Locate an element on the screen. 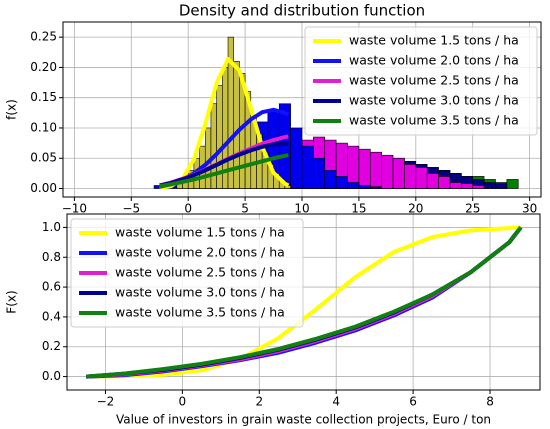 The image size is (550, 429). y-tick-label: 0.8 is located at coordinates (51, 257).